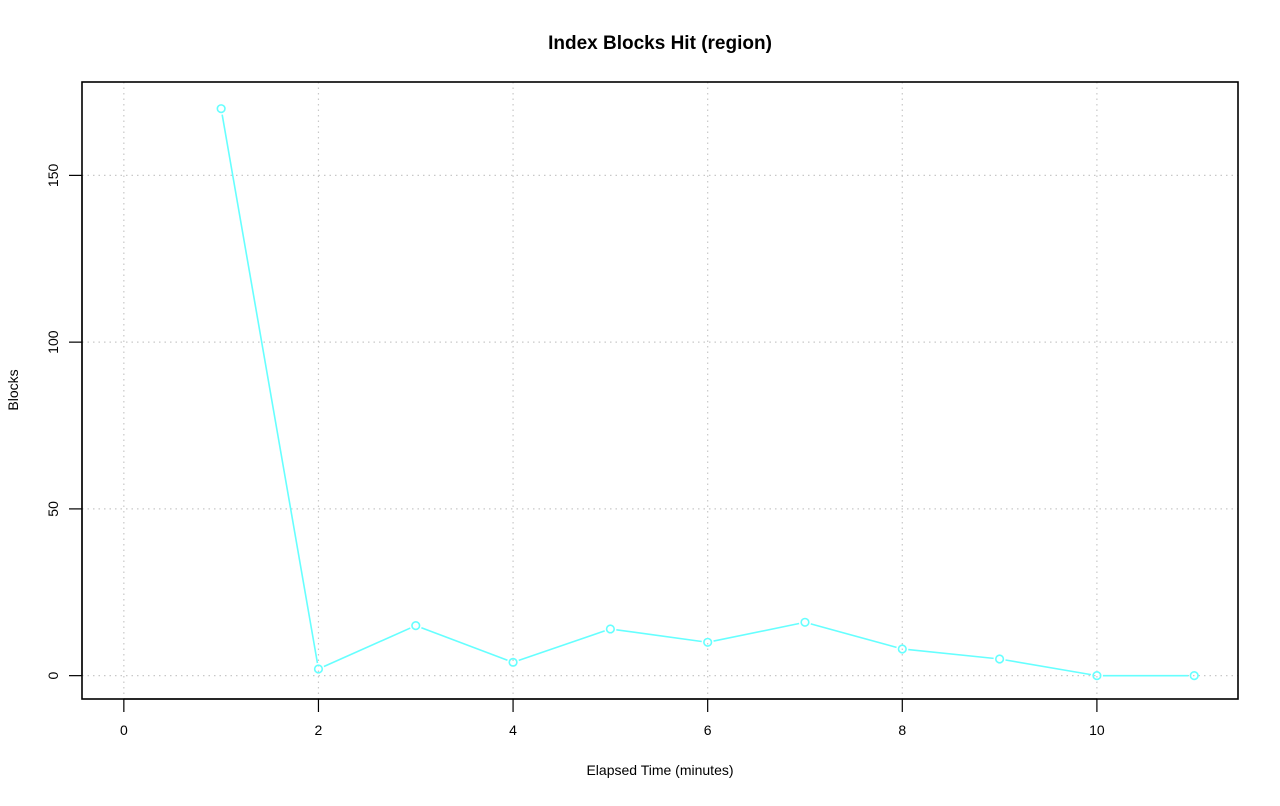 This screenshot has width=1280, height=806. I want to click on x-tick-label: 2, so click(319, 730).